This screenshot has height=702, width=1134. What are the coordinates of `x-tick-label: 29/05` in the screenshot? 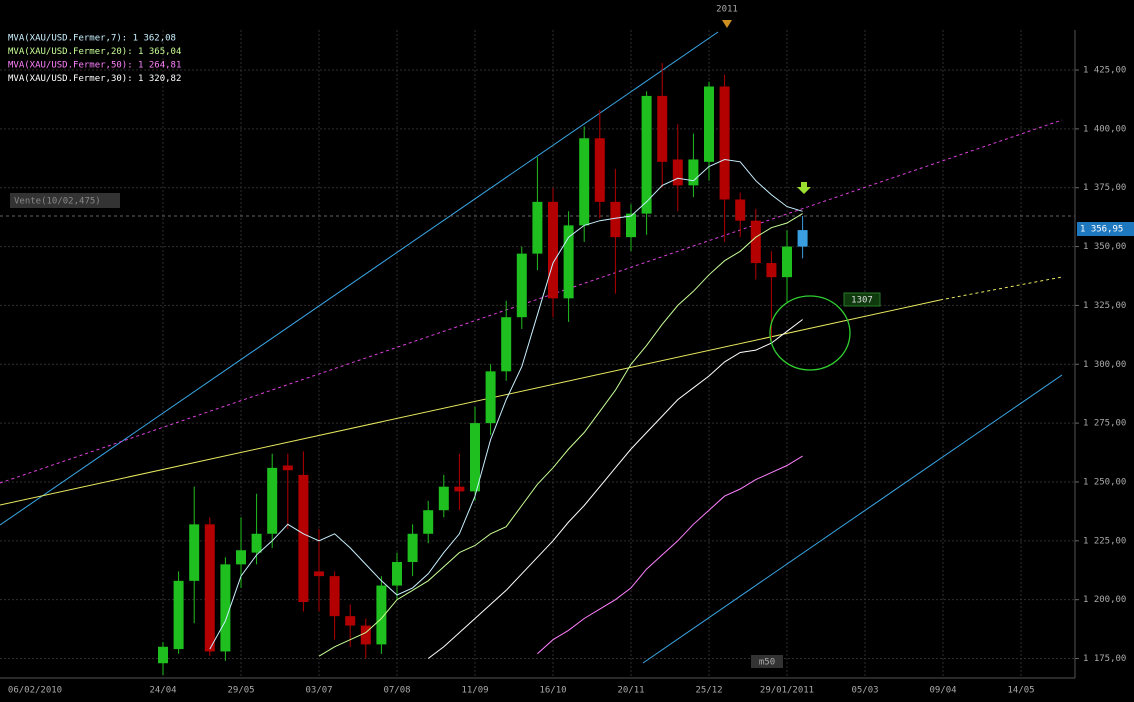 It's located at (240, 691).